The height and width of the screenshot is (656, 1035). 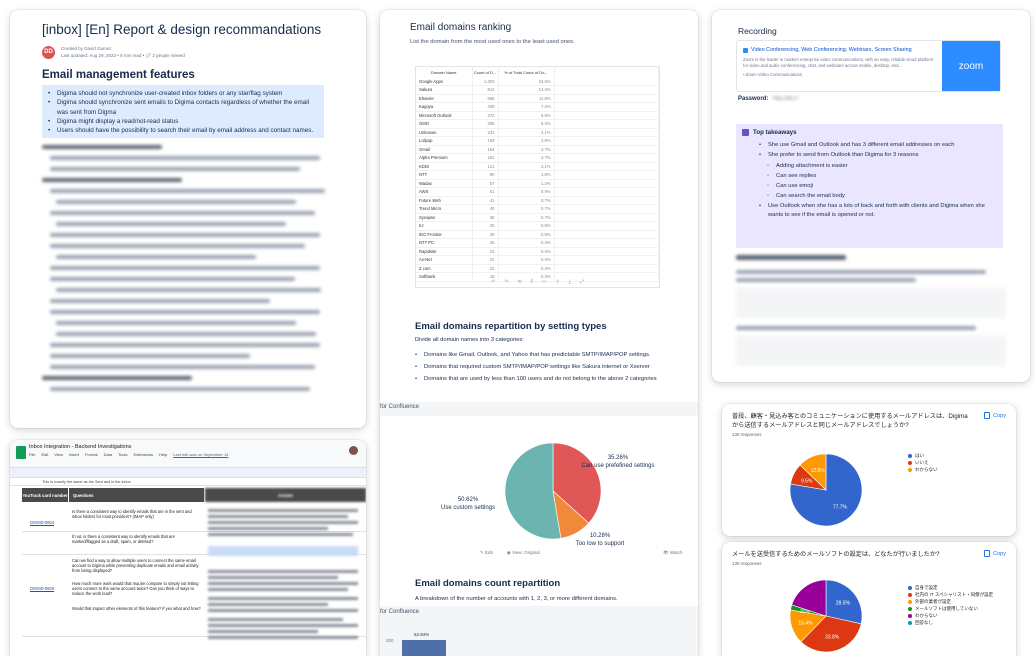 What do you see at coordinates (136, 495) in the screenshot?
I see `column-header: Questions` at bounding box center [136, 495].